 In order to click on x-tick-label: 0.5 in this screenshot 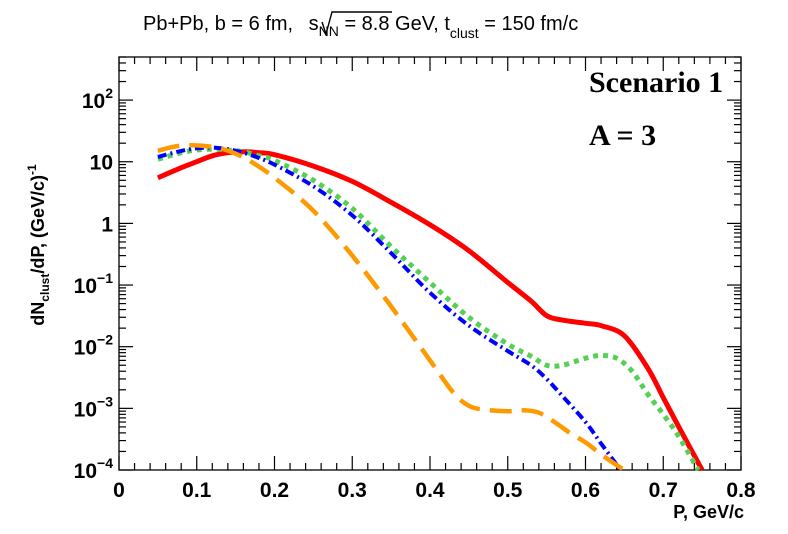, I will do `click(508, 490)`.